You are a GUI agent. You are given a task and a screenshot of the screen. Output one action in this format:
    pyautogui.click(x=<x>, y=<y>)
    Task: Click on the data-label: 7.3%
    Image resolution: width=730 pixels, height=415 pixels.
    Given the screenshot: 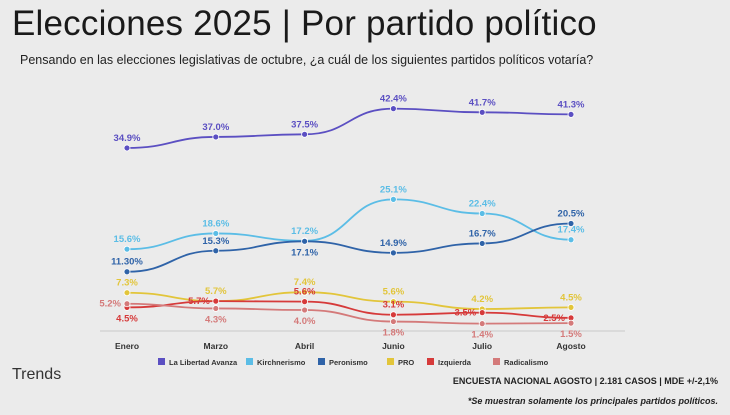 What is the action you would take?
    pyautogui.click(x=127, y=283)
    